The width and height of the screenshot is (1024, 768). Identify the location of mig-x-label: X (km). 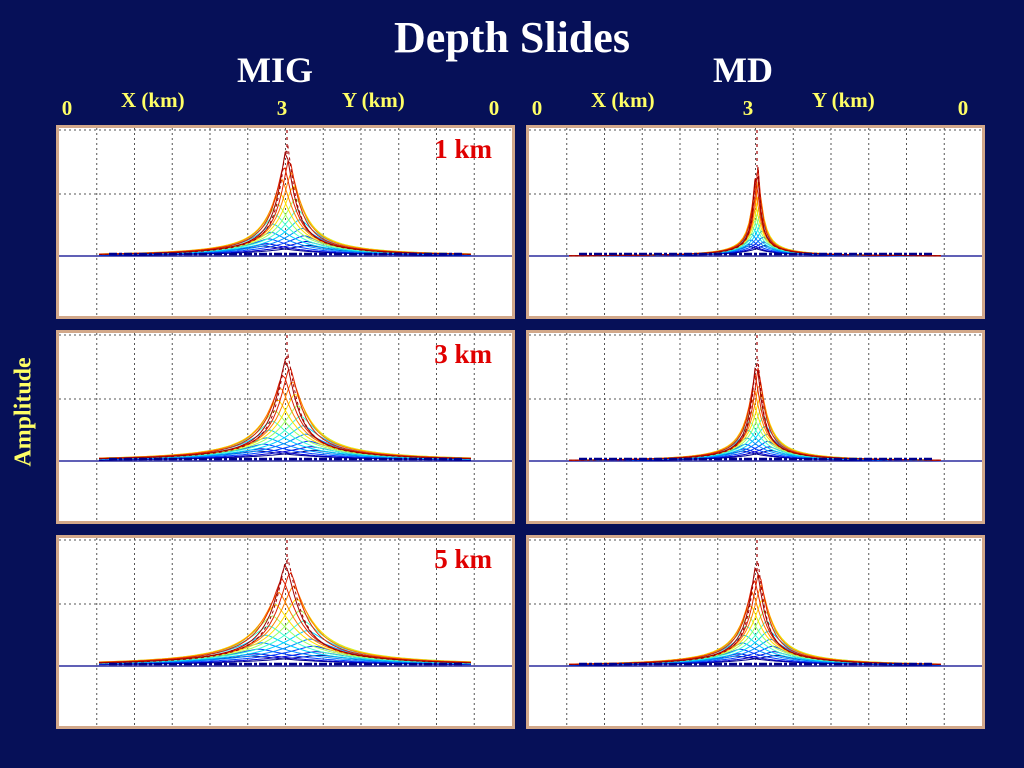
(153, 100).